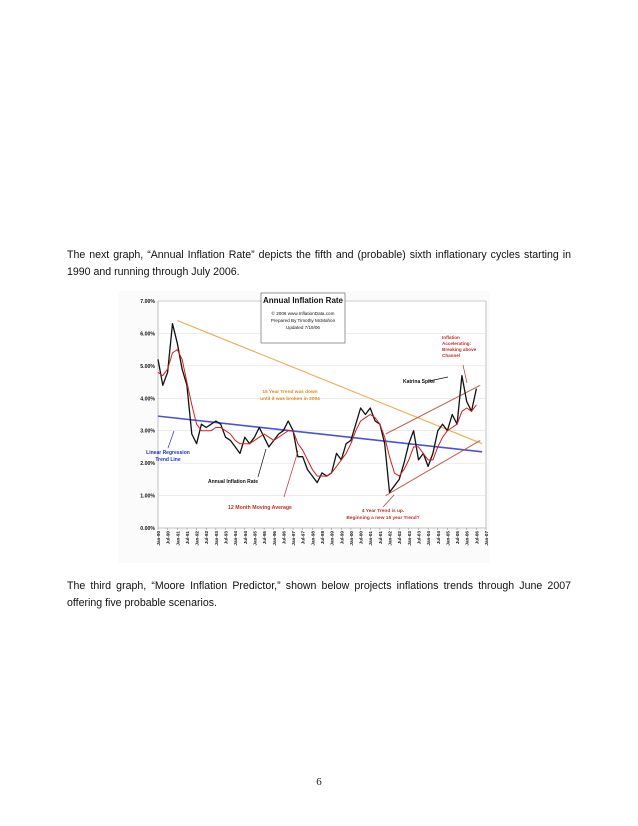 This screenshot has height=826, width=638. Describe the element at coordinates (233, 482) in the screenshot. I see `annotation-annual-inflation-rate: Annual Inflation Rate` at that location.